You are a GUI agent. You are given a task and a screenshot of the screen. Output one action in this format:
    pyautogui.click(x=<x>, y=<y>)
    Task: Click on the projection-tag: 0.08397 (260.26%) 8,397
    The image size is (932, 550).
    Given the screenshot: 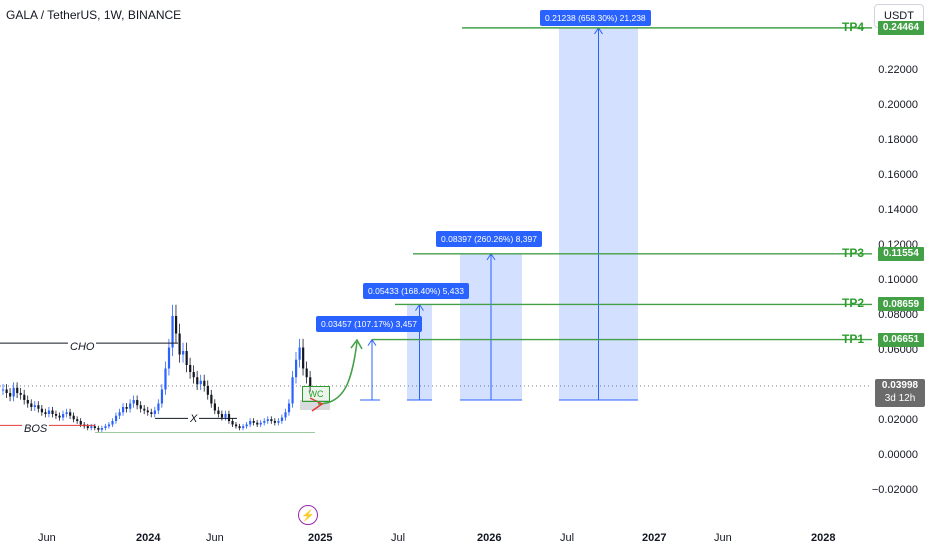 What is the action you would take?
    pyautogui.click(x=489, y=239)
    